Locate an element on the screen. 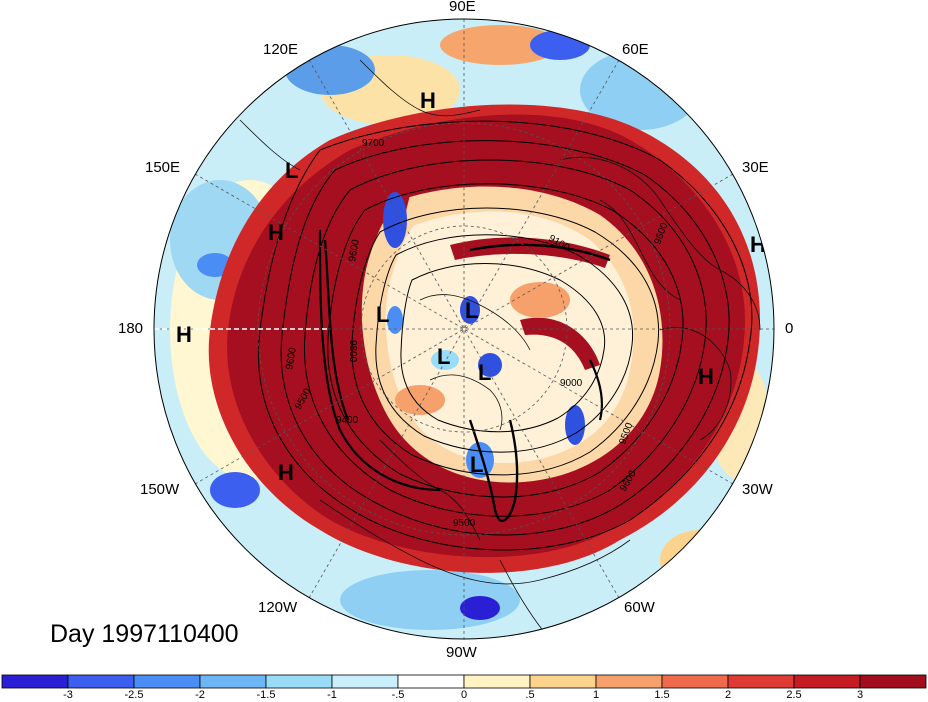 This screenshot has width=928, height=702. longitude-label-150e: 150E is located at coordinates (163, 167).